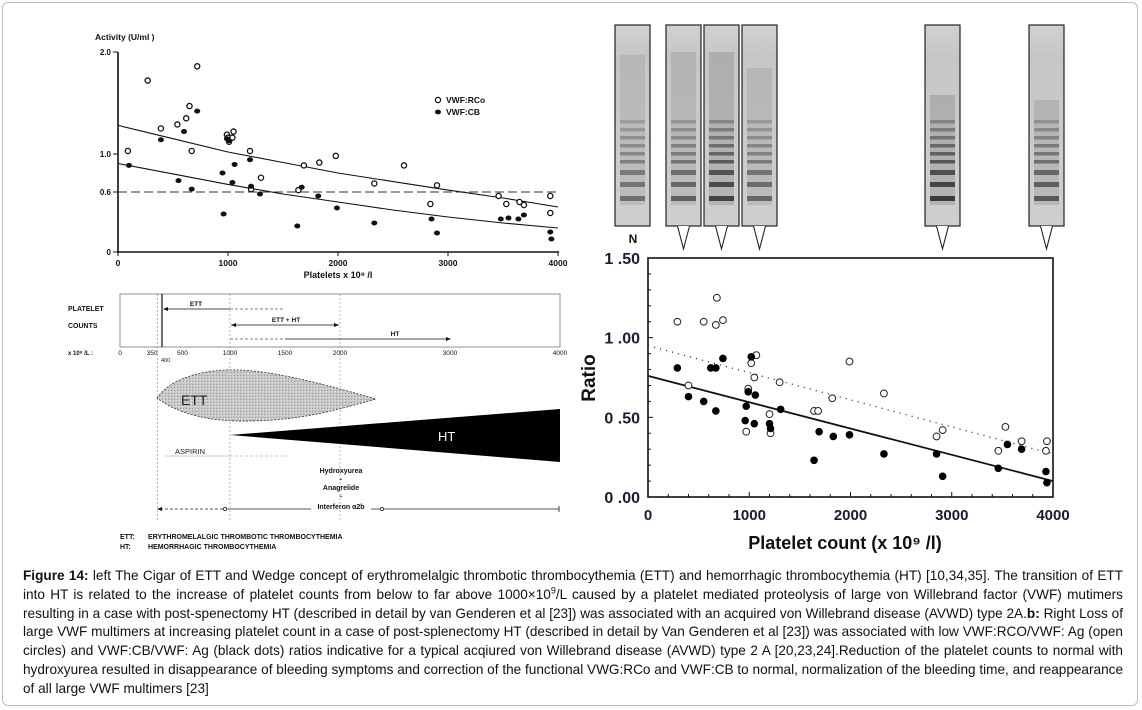  What do you see at coordinates (951, 515) in the screenshot?
I see `x-tick-label: 3000` at bounding box center [951, 515].